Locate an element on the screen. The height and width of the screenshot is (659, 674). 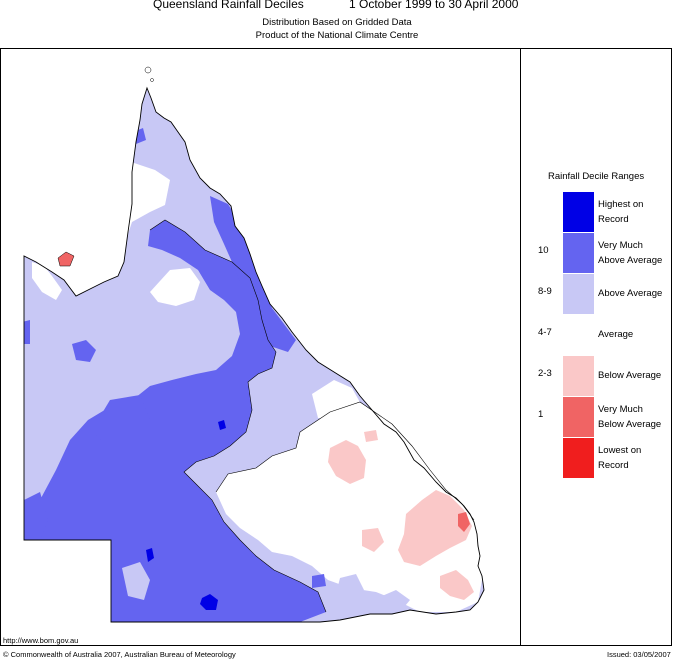
map-period: 1 October 1999 to 30 April 2000 is located at coordinates (434, 5).